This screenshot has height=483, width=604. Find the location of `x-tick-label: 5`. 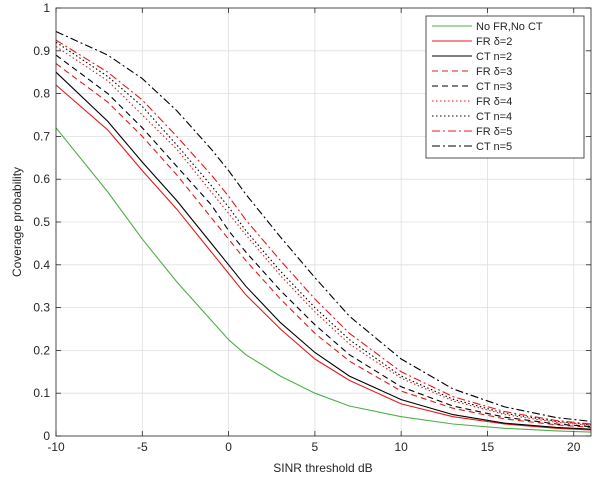

x-tick-label: 5 is located at coordinates (315, 447).